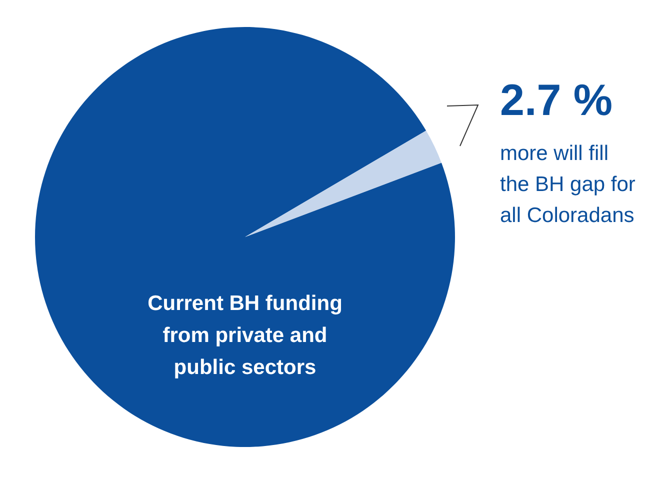 Image resolution: width=667 pixels, height=486 pixels. Describe the element at coordinates (245, 335) in the screenshot. I see `slice-label: Current BH funding from private and public sectors` at that location.